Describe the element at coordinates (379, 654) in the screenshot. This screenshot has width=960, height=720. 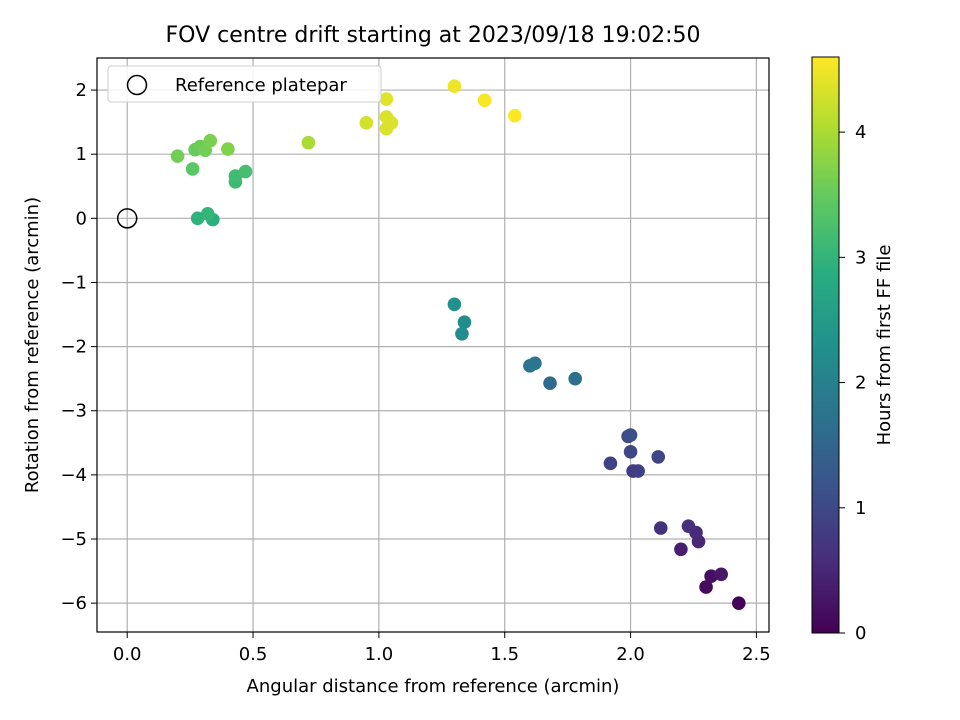
I see `x-tick-label: 1.0` at that location.